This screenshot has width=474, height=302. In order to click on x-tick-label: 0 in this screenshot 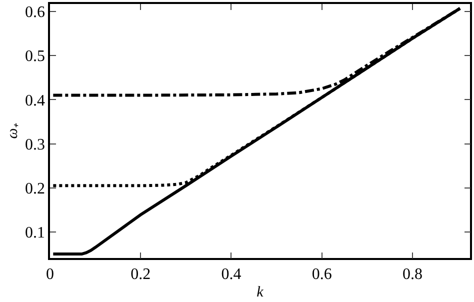, I will do `click(50, 274)`.